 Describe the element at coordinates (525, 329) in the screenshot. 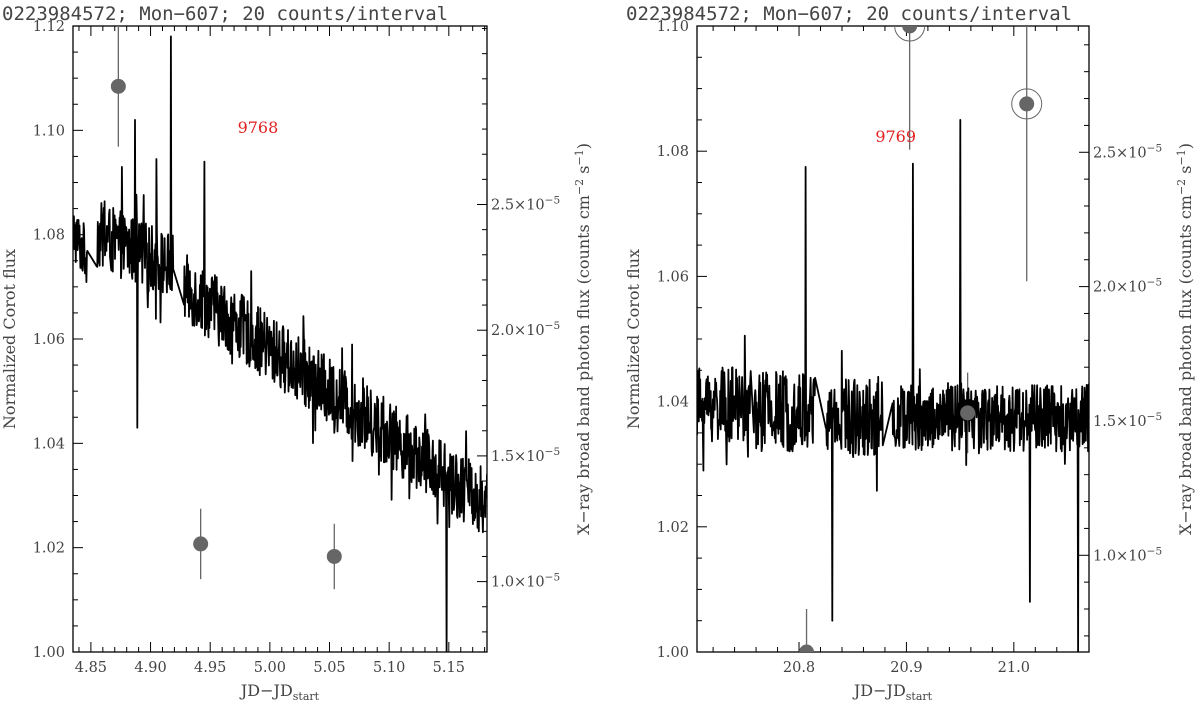

I see `chart1-y2-tick-label: 2.0×10⁻⁵` at that location.